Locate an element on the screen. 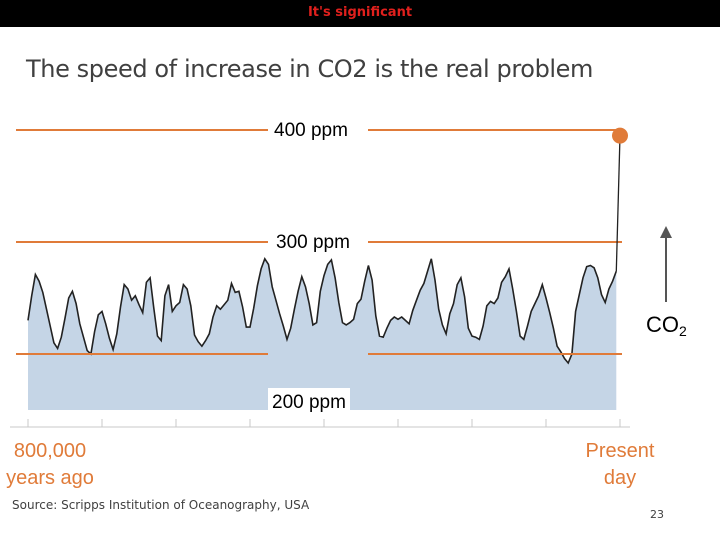  co2-label-subscript: 2 is located at coordinates (683, 331).